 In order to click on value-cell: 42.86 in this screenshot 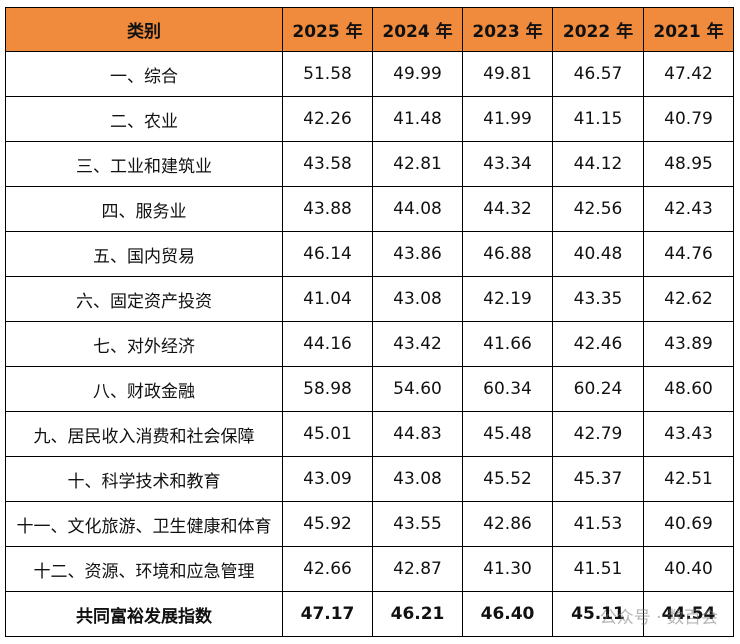, I will do `click(507, 524)`.